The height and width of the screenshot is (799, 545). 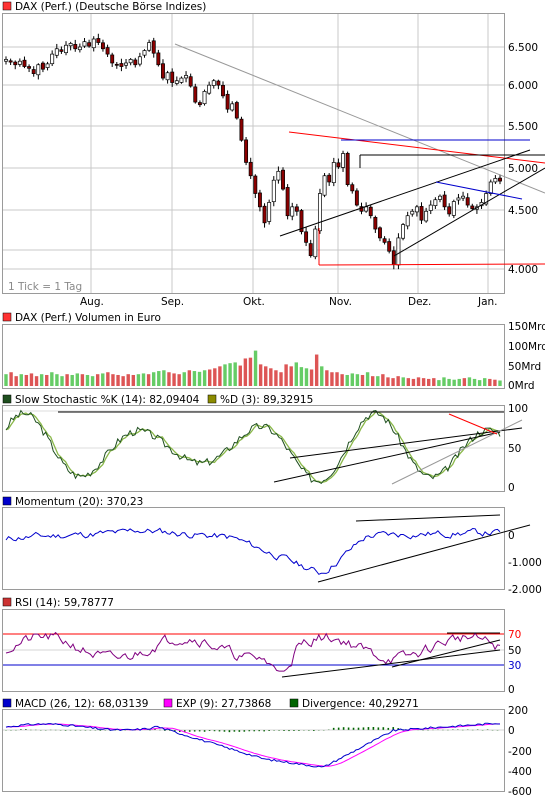 What do you see at coordinates (525, 590) in the screenshot?
I see `momentum-ytick: -2.000` at bounding box center [525, 590].